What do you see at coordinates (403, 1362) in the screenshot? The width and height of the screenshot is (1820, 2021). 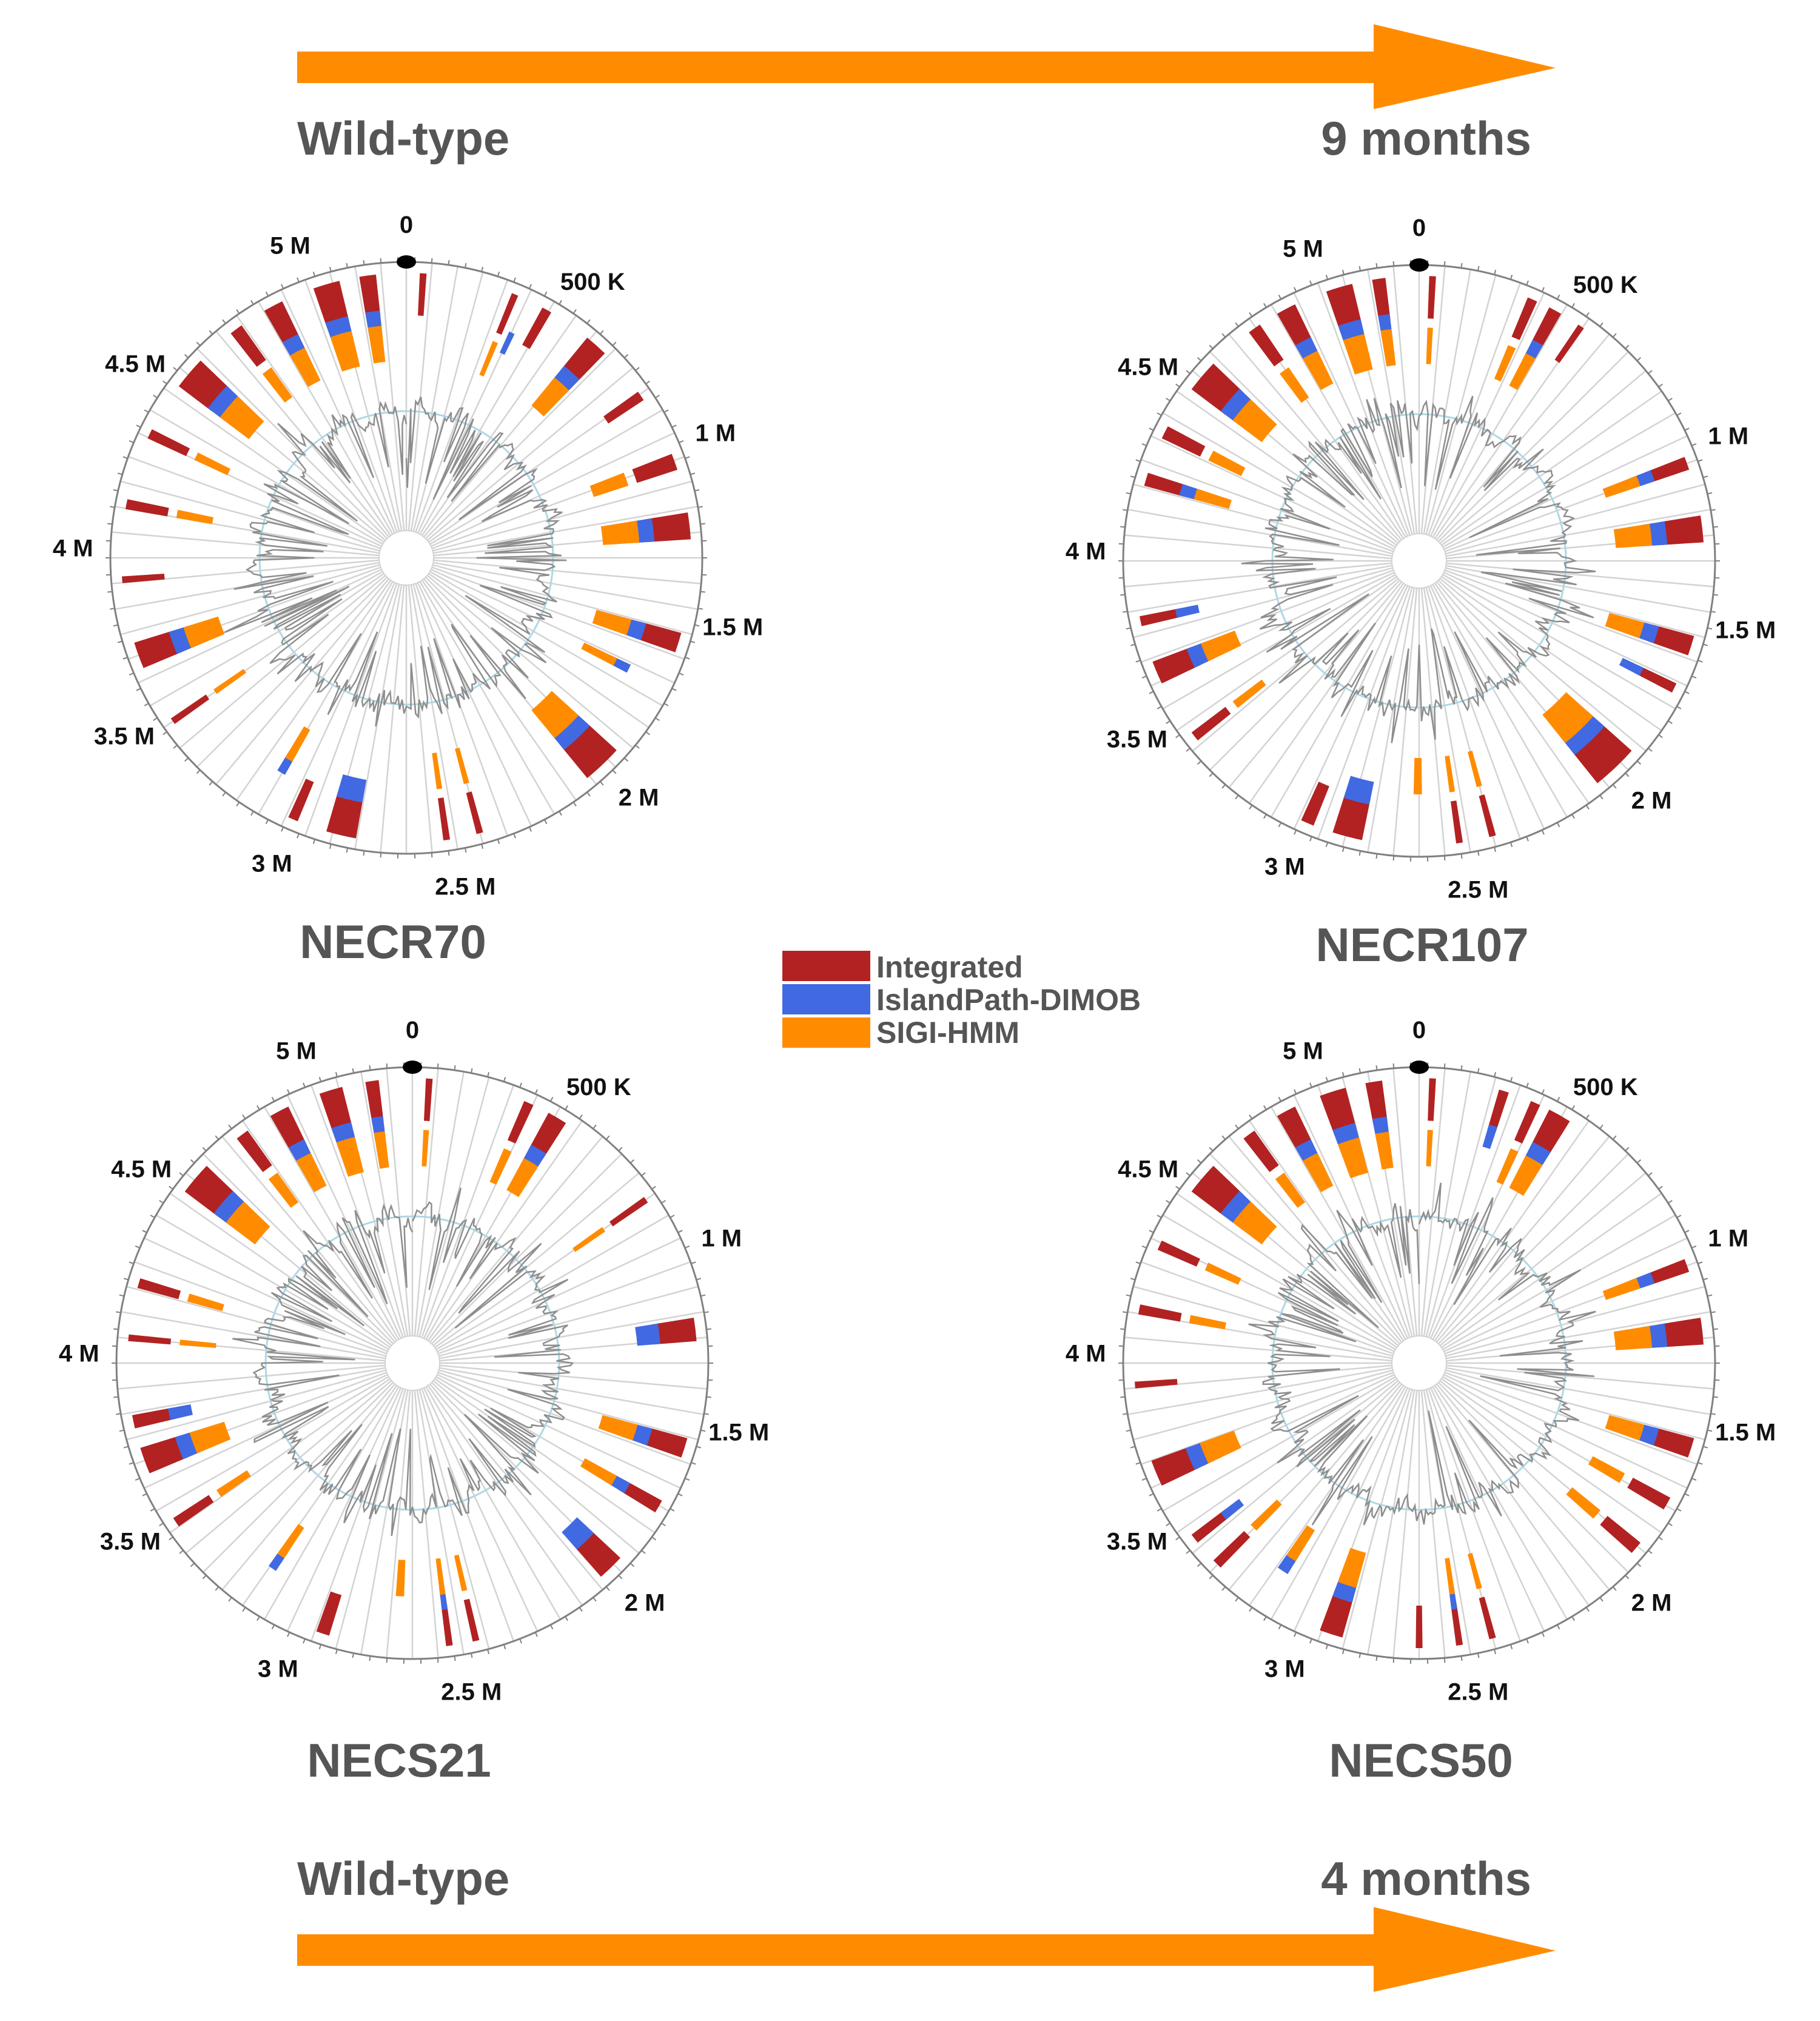 I see `gc-content-line` at bounding box center [403, 1362].